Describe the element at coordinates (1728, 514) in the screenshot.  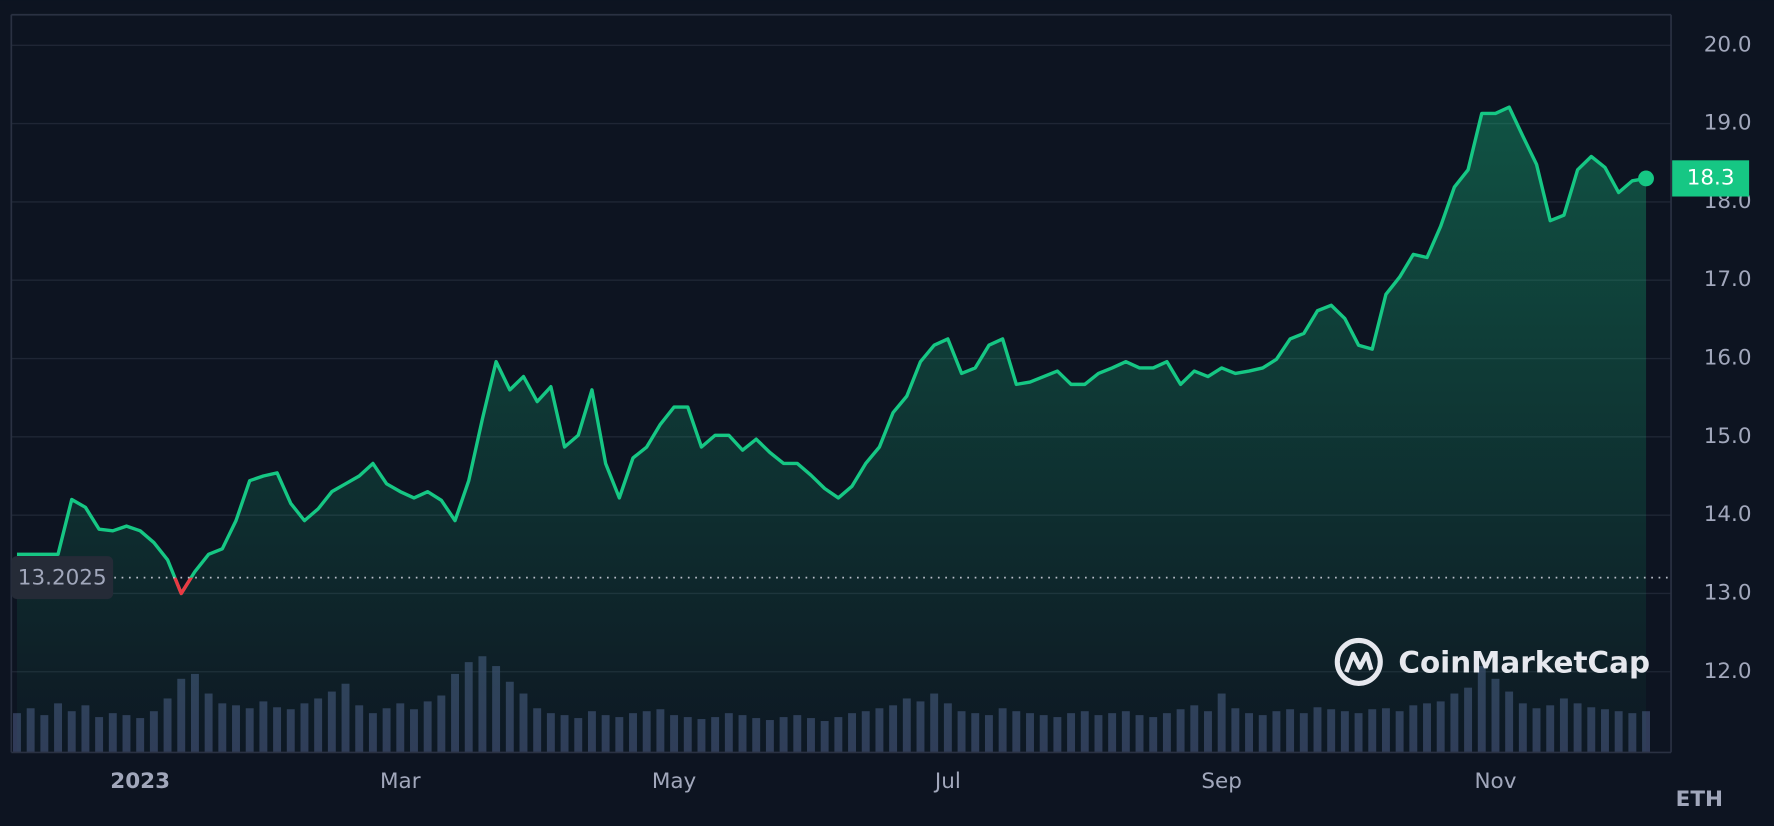
I see `y-tick-label: 14.0` at that location.